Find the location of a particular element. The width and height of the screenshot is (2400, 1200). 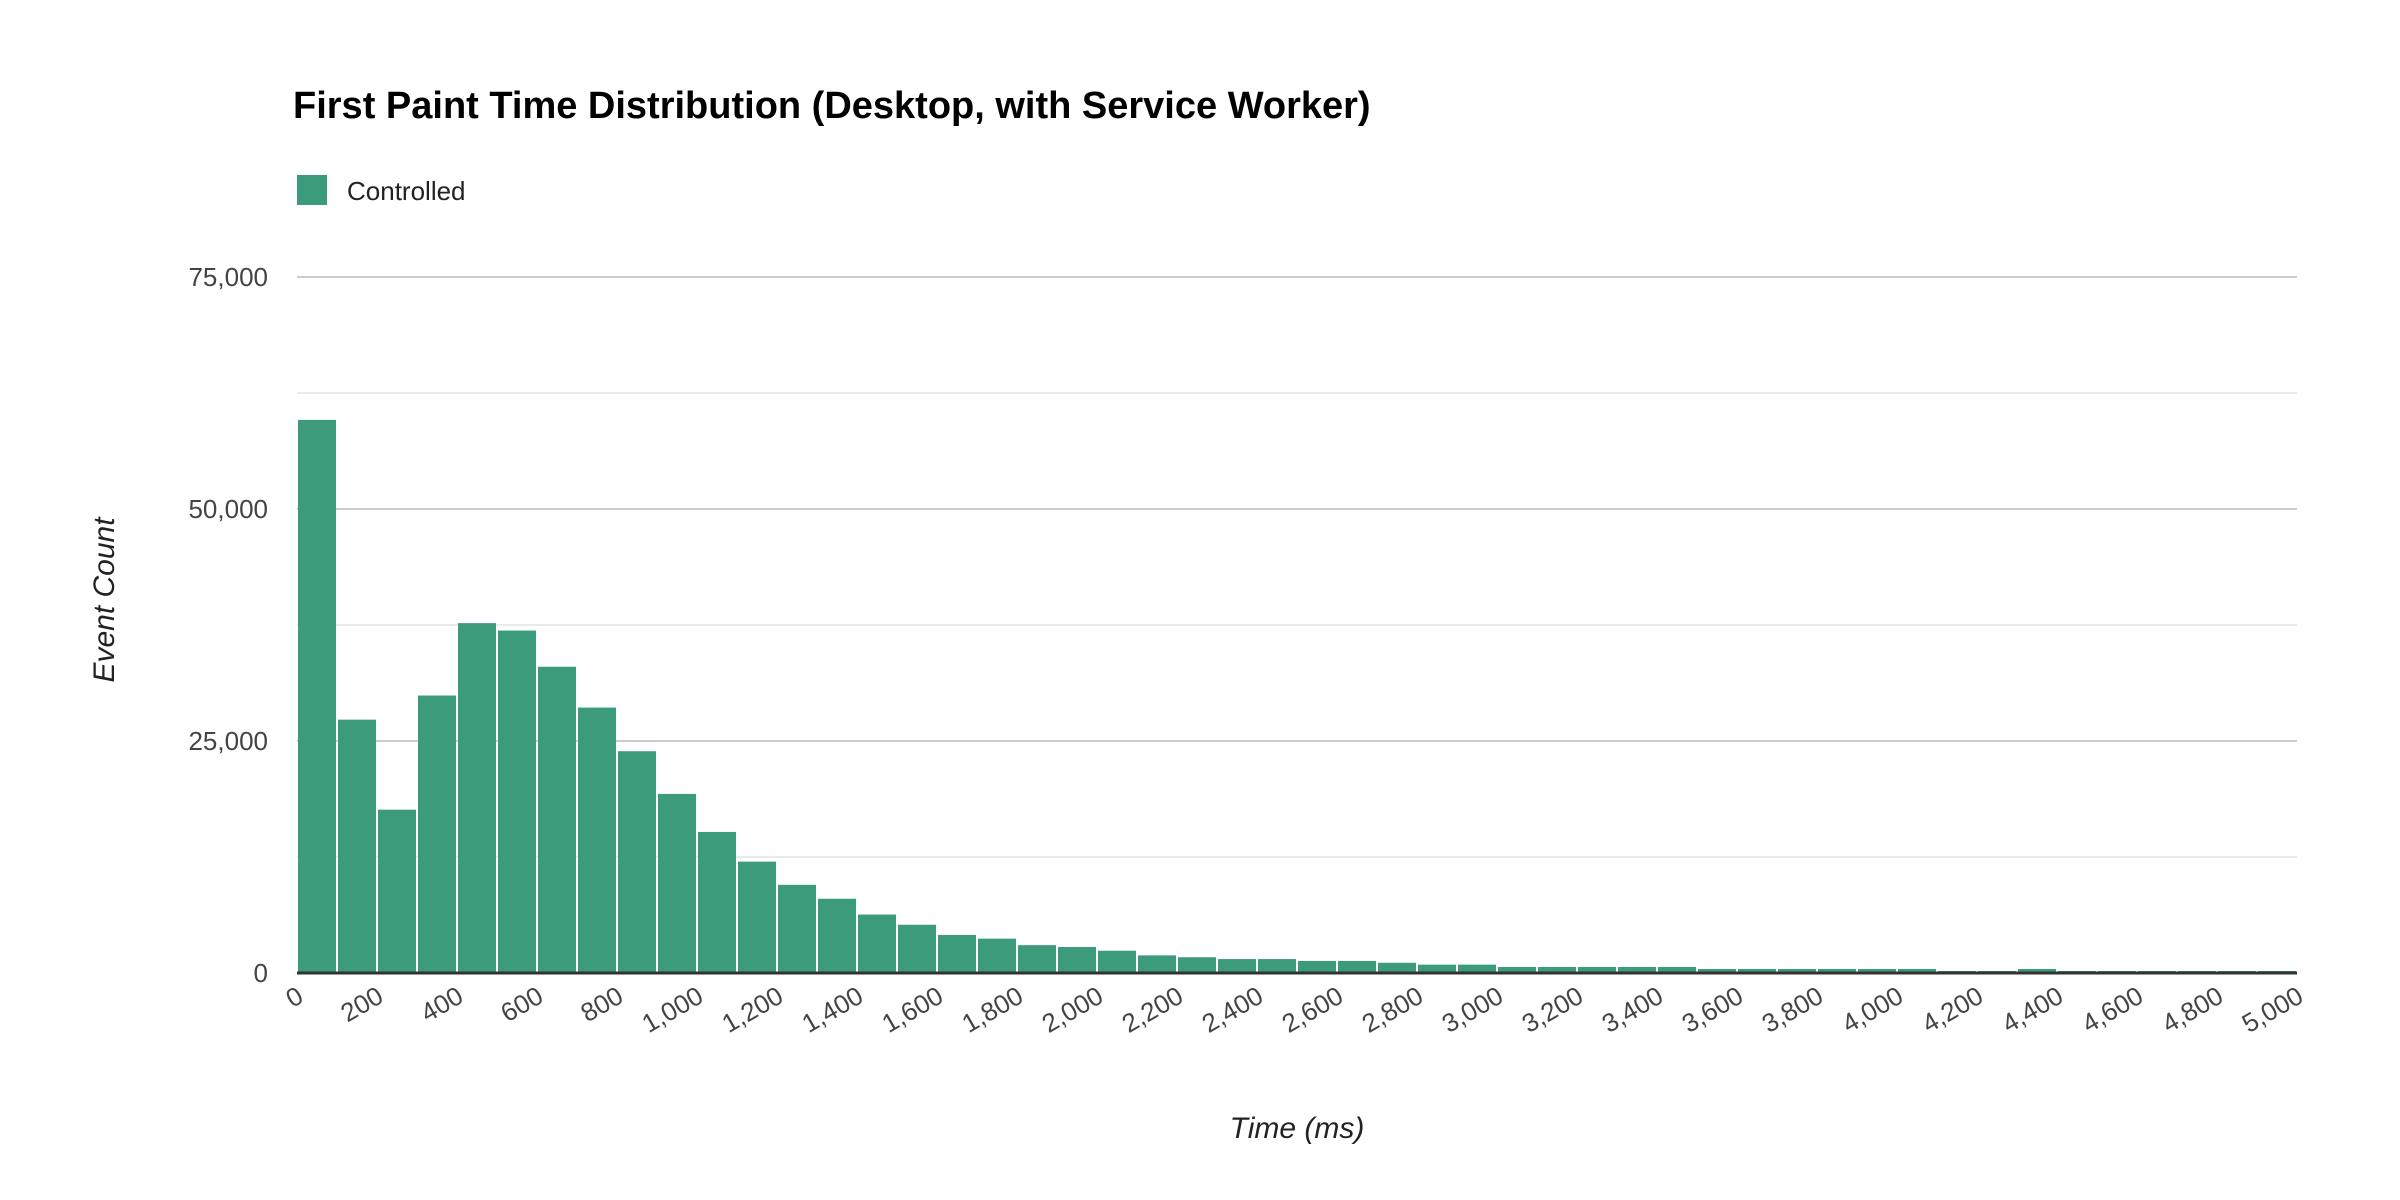

x-tick-label: 0 is located at coordinates (294, 996).